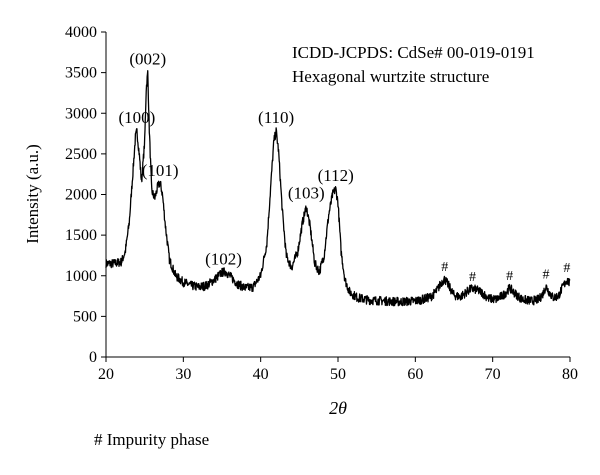 This screenshot has width=600, height=475. Describe the element at coordinates (413, 52) in the screenshot. I see `annotation-line-1: ICDD-JCPDS: CdSe# 00-019-0191` at that location.